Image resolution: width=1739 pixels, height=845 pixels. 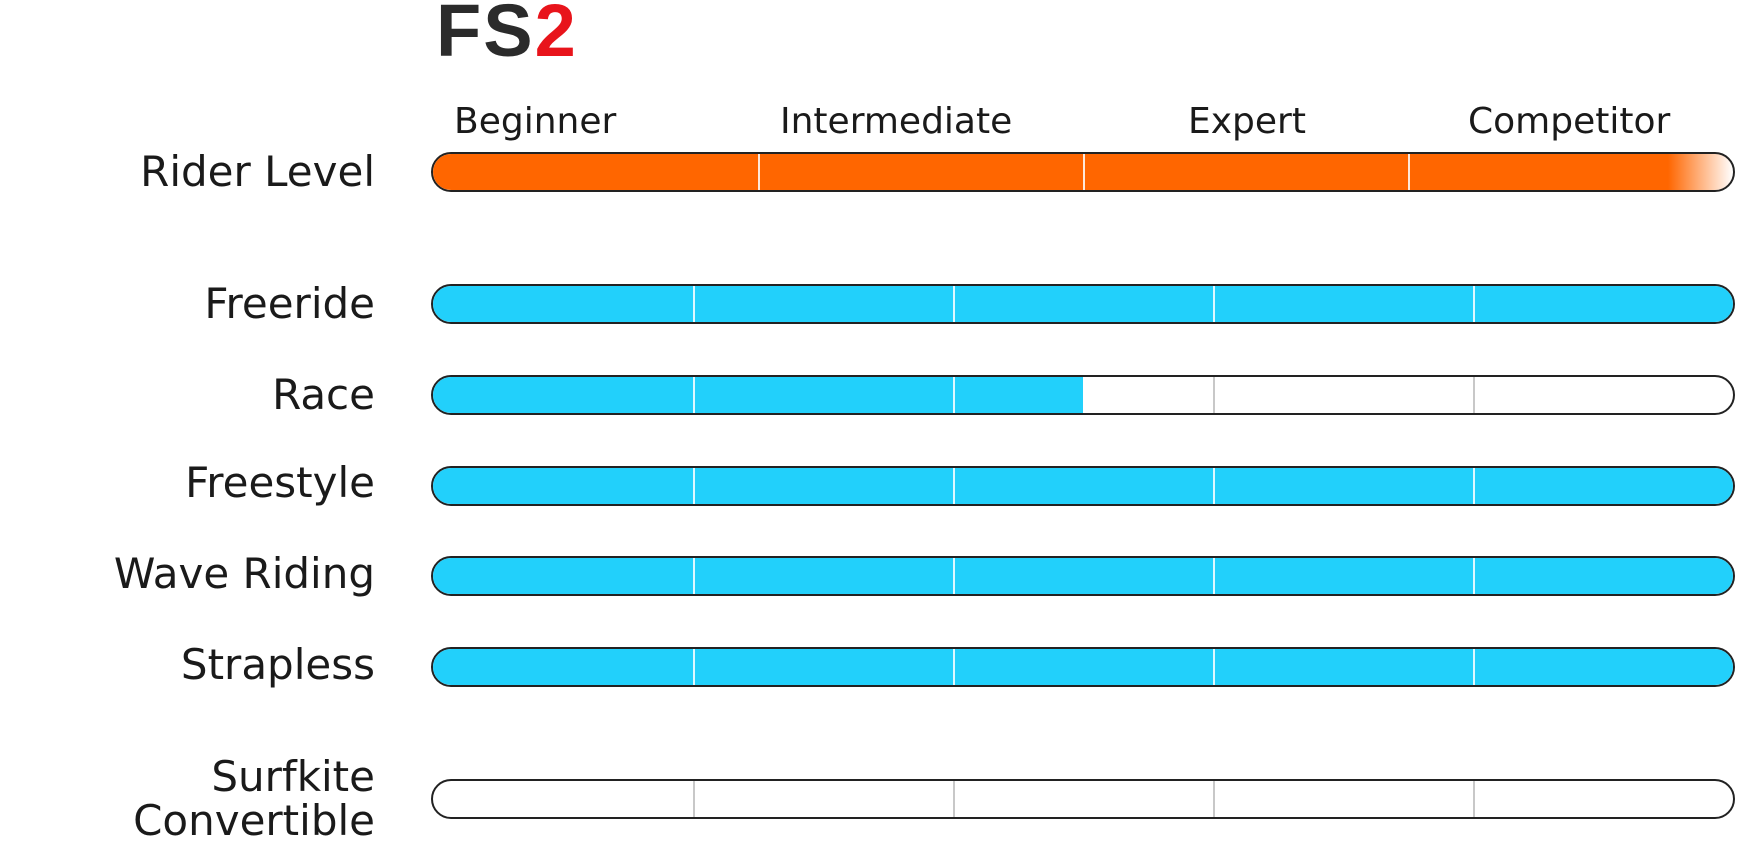 I want to click on logo-number: 2, so click(x=556, y=36).